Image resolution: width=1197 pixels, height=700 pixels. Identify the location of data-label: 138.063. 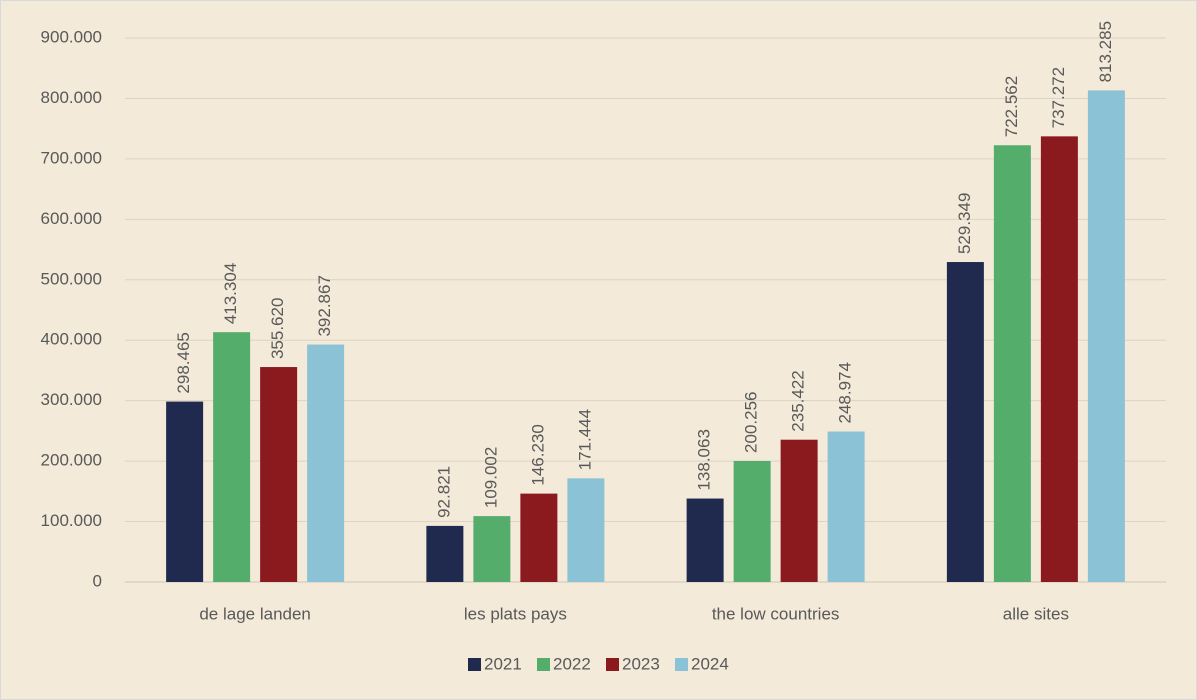
(704, 459).